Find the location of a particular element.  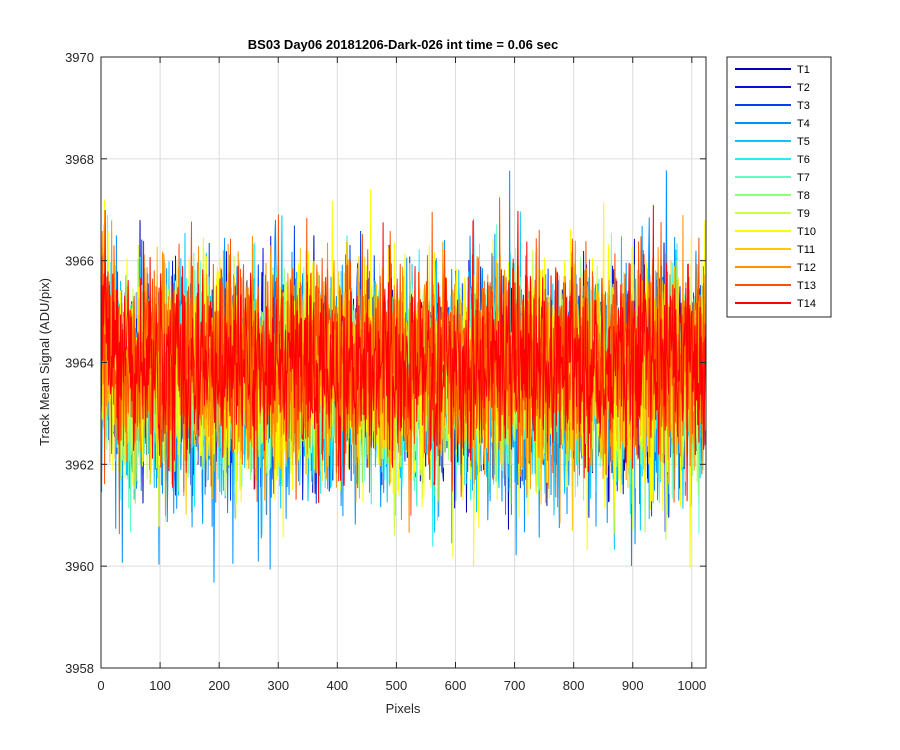

y-tick-label: 3966 is located at coordinates (79, 261).